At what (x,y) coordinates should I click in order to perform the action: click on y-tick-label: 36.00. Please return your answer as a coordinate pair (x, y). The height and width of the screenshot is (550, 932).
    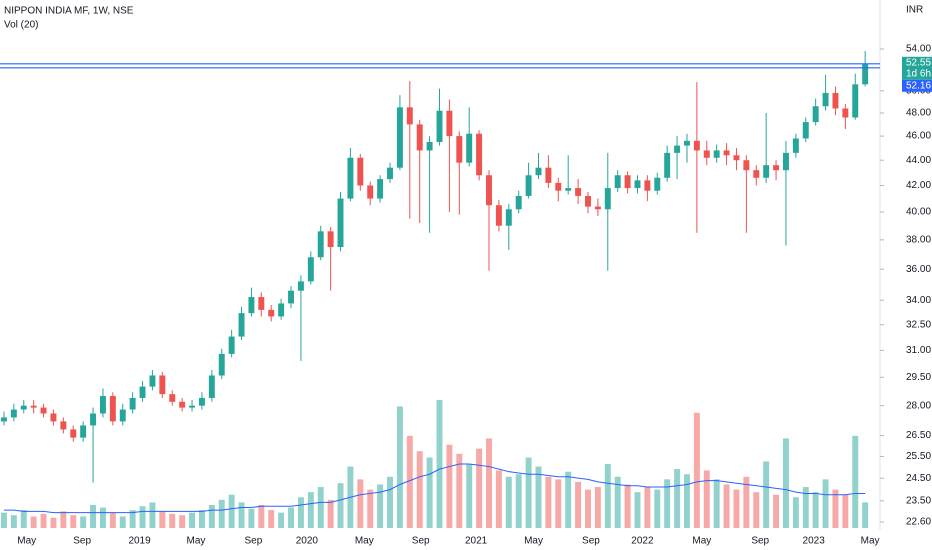
    Looking at the image, I should click on (918, 269).